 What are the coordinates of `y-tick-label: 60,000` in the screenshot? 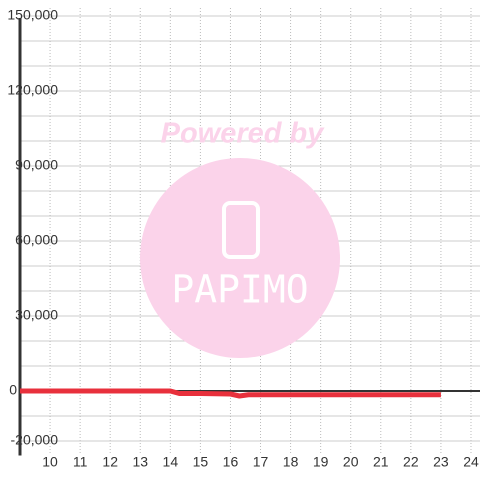 It's located at (36, 240).